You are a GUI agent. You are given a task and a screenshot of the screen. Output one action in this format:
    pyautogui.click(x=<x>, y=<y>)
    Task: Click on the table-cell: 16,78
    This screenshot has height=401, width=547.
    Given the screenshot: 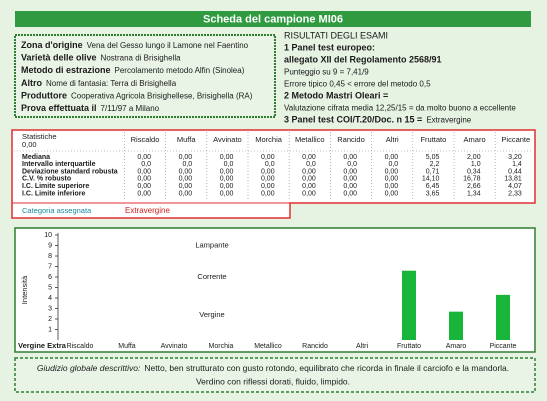 What is the action you would take?
    pyautogui.click(x=472, y=179)
    